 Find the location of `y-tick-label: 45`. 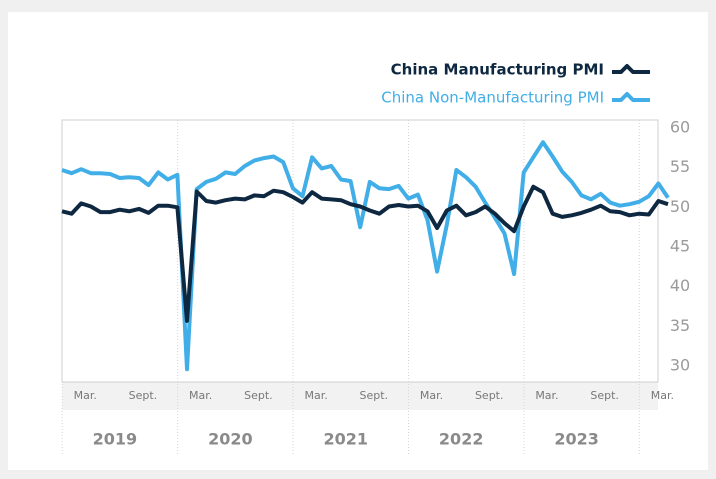

y-tick-label: 45 is located at coordinates (680, 246).